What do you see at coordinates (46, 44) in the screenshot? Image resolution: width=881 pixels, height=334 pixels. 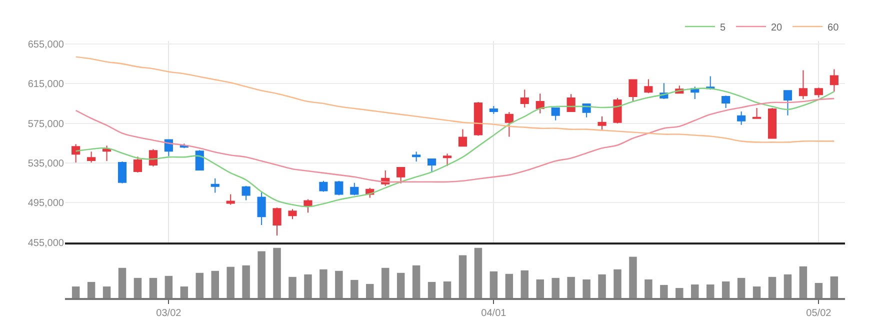 I see `y-tick-label: 655,000` at bounding box center [46, 44].